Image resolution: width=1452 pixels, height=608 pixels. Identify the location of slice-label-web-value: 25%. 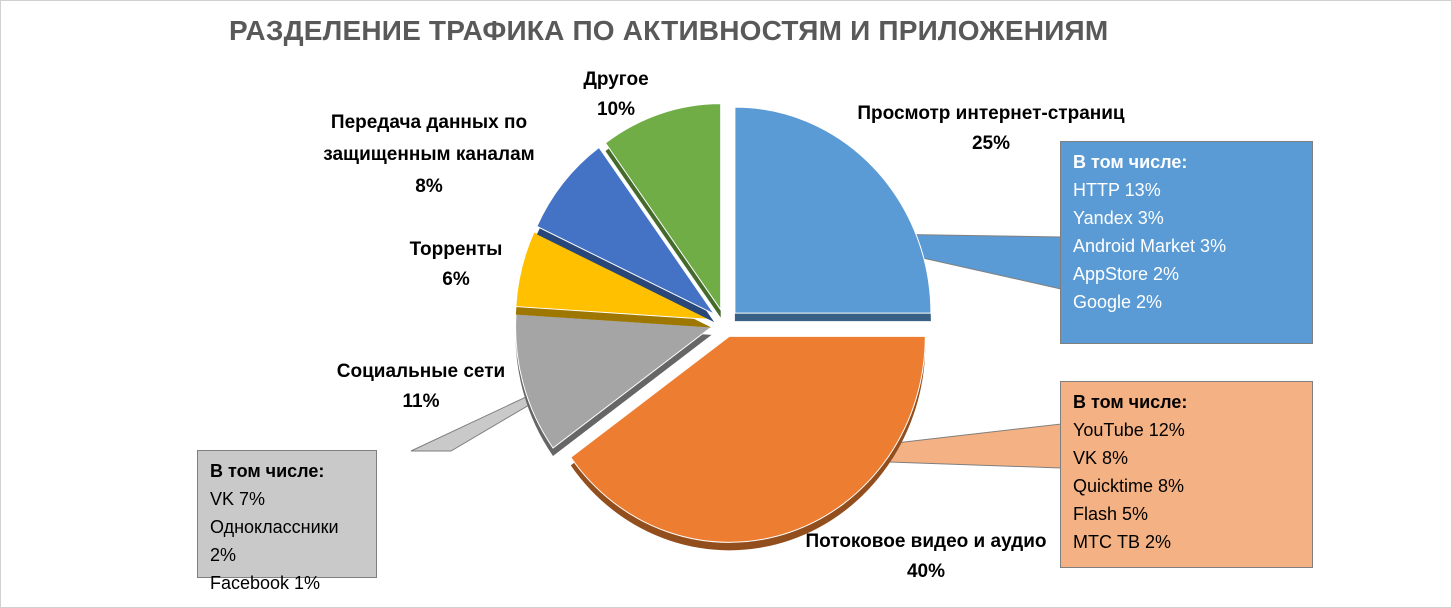
(991, 143).